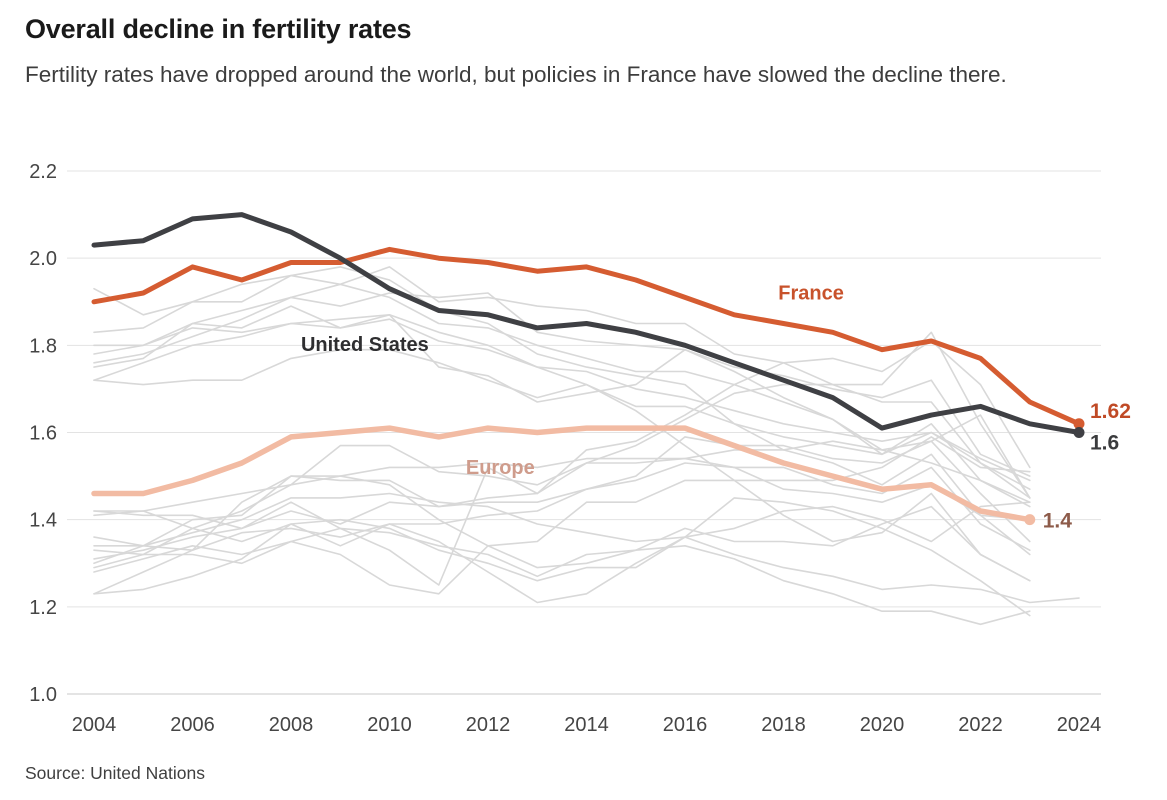 The height and width of the screenshot is (800, 1167). Describe the element at coordinates (811, 294) in the screenshot. I see `series-label-france: France` at that location.